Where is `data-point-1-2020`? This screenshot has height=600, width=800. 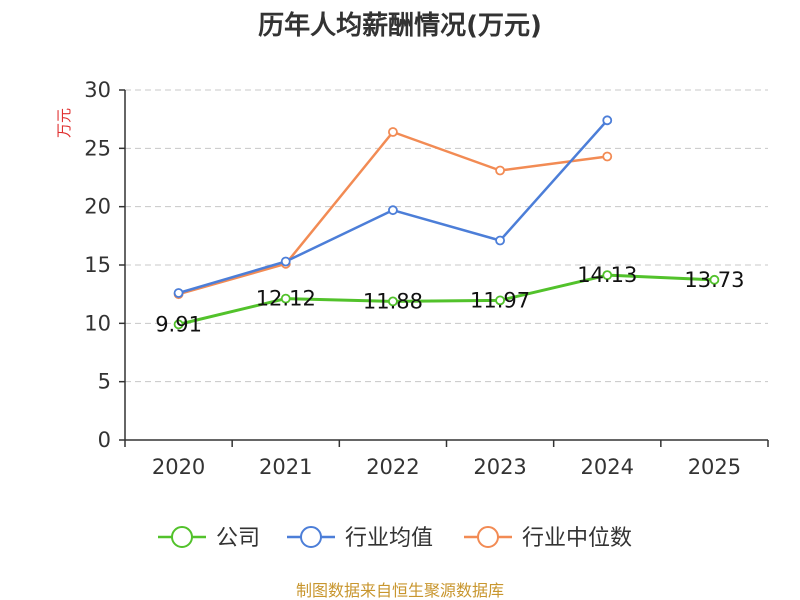 data-point-1-2020 is located at coordinates (178, 293).